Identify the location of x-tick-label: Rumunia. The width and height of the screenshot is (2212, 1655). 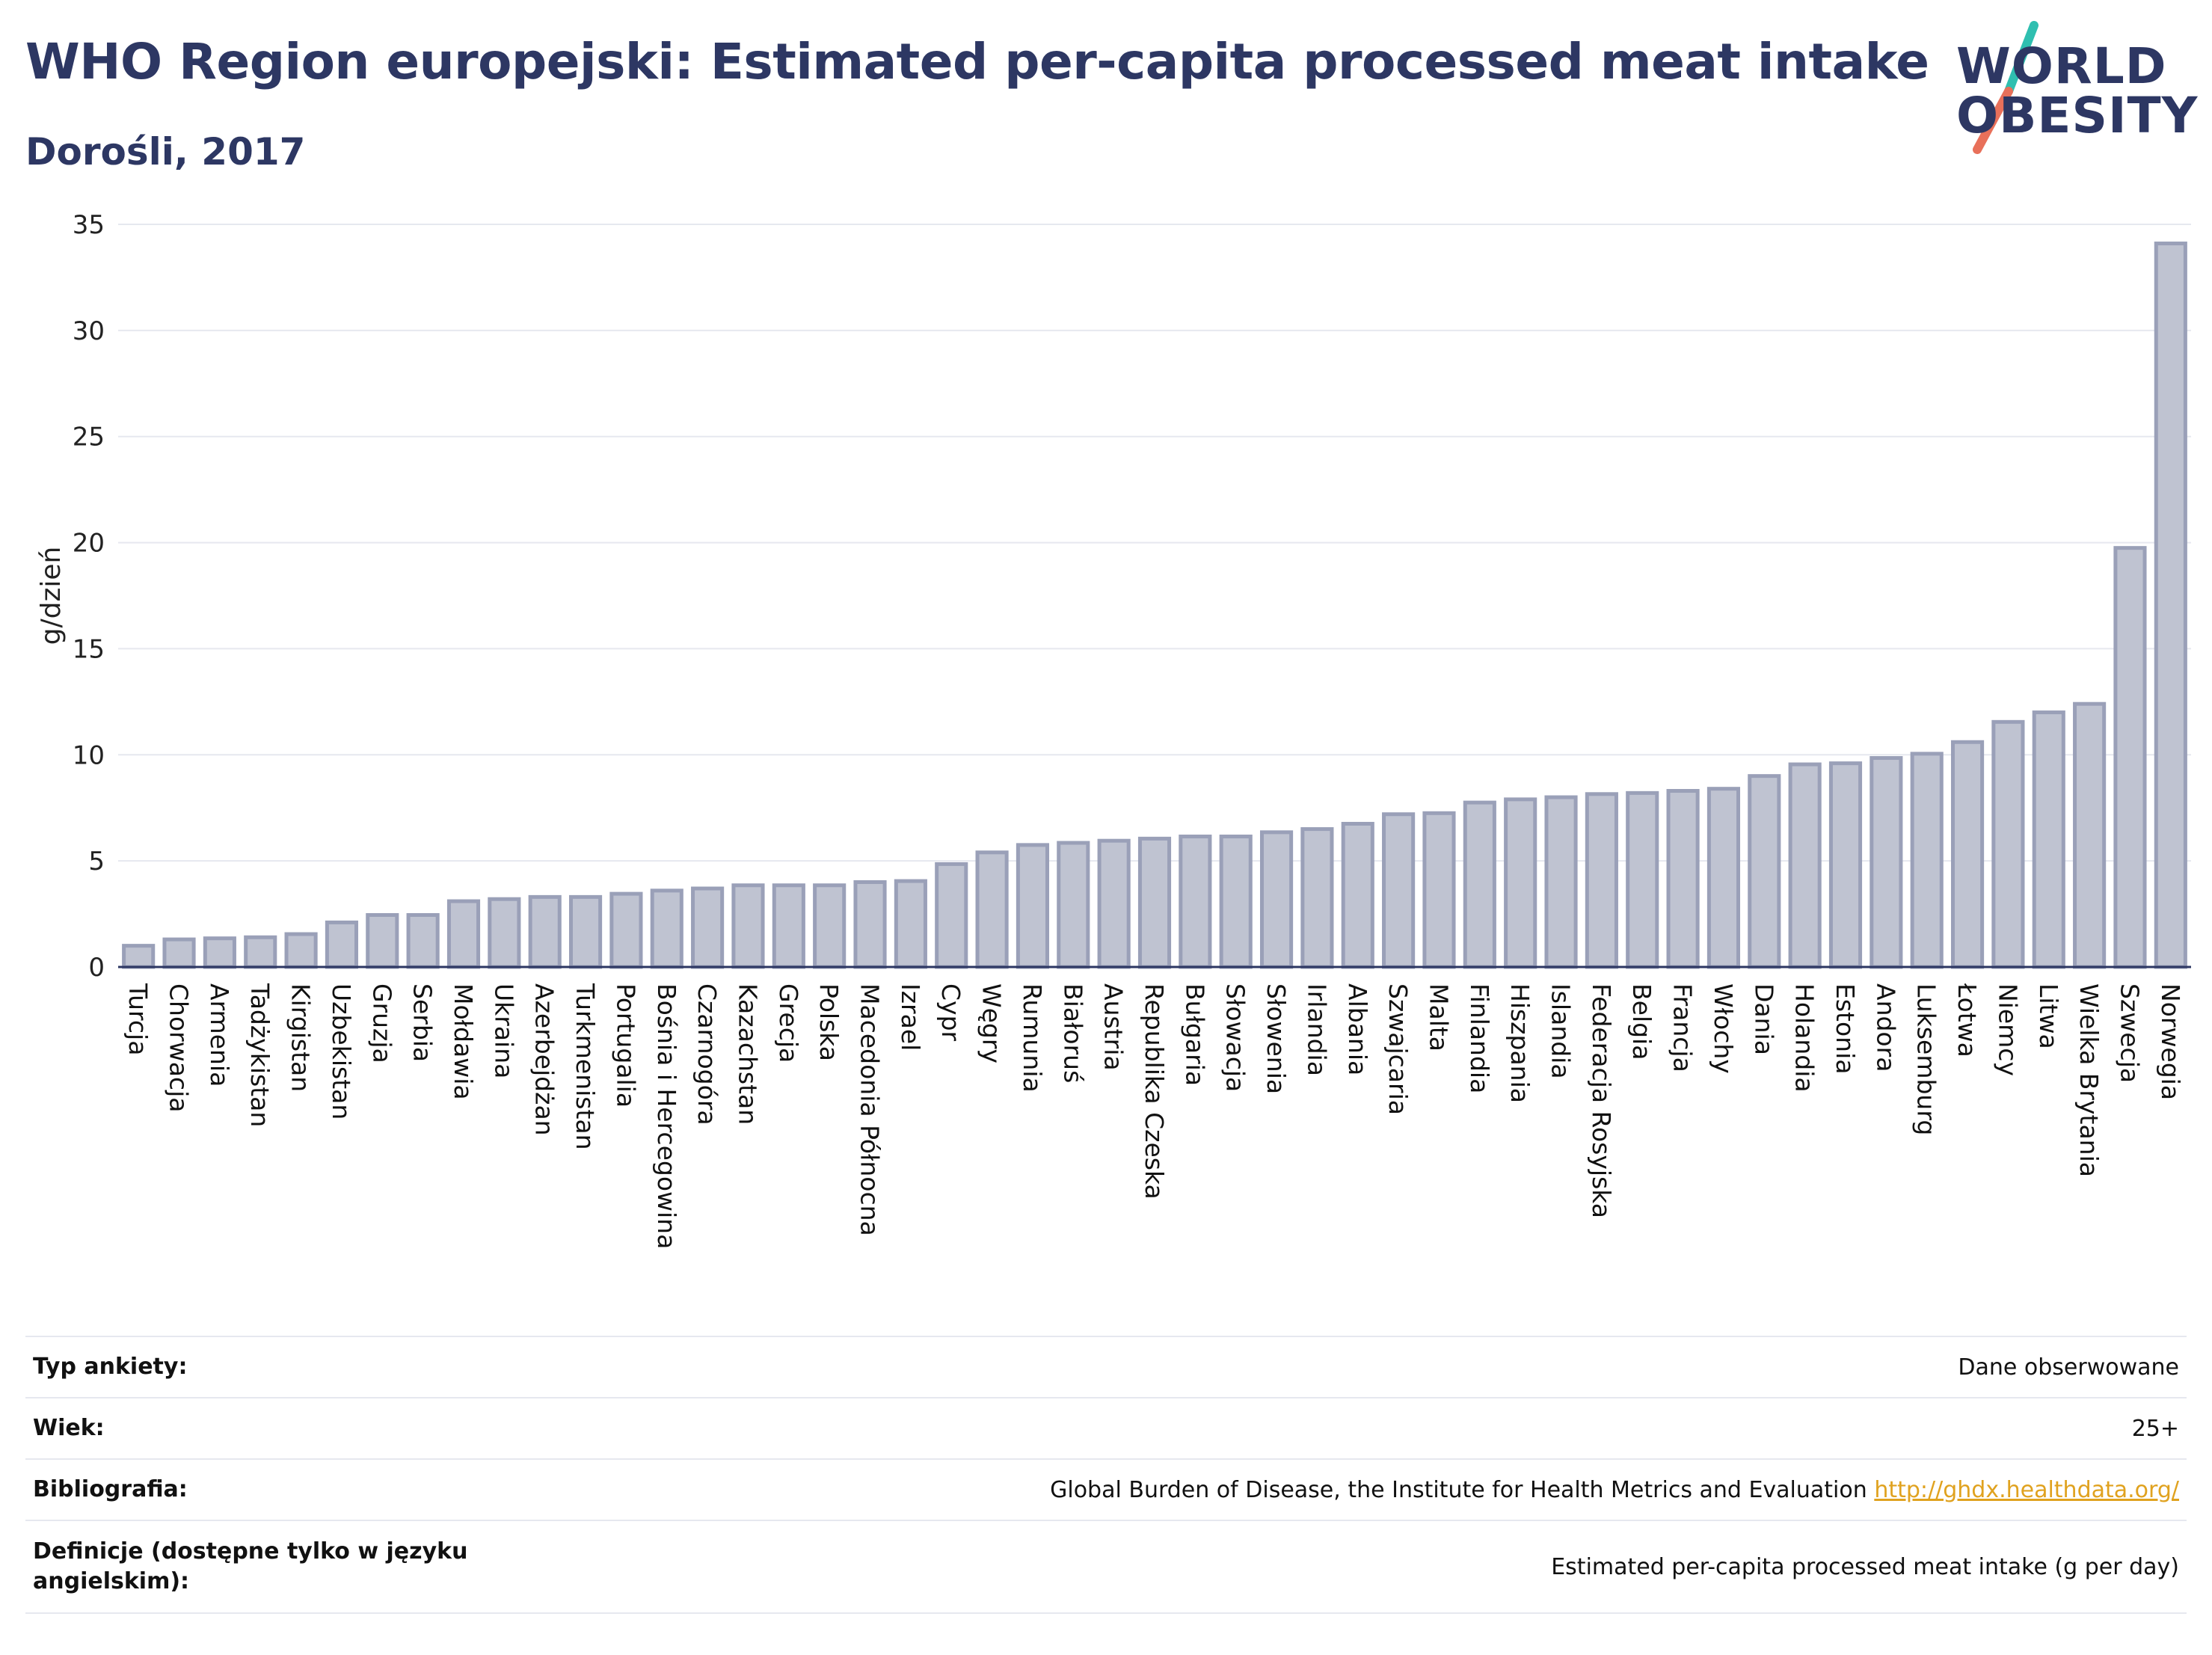
(1032, 1038).